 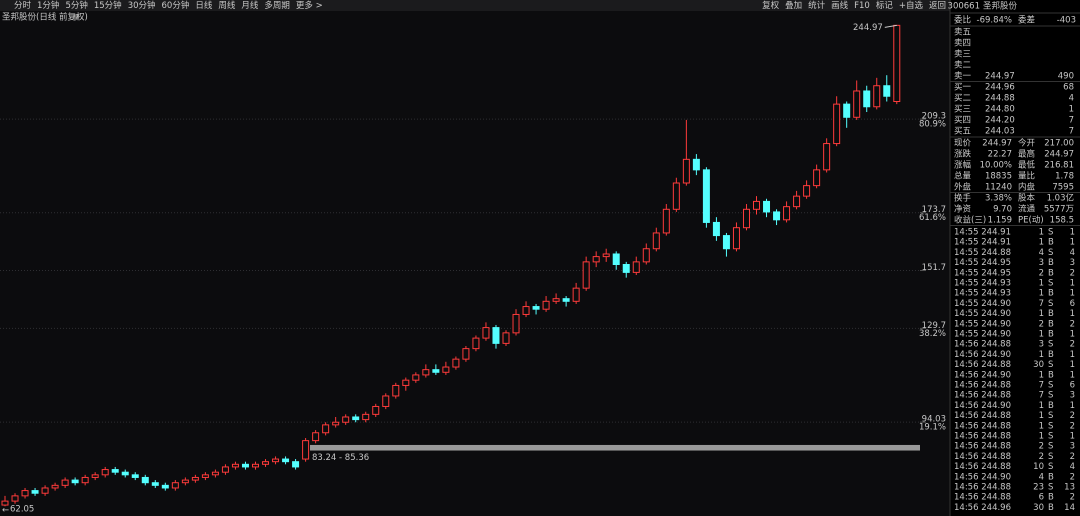 What do you see at coordinates (1041, 498) in the screenshot?
I see `trade-volume: 6` at bounding box center [1041, 498].